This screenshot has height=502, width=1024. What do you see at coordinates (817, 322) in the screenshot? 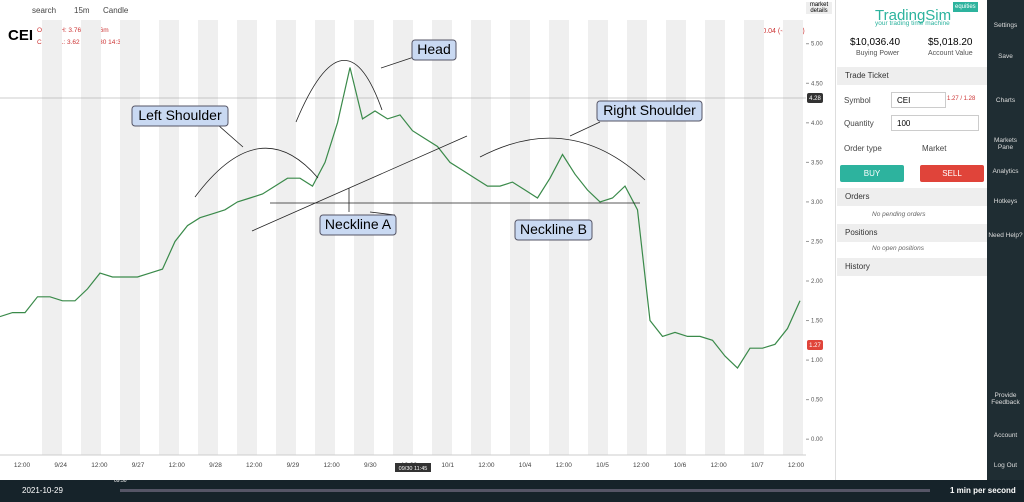
I see `y-tick-label: 1.50` at bounding box center [817, 322].